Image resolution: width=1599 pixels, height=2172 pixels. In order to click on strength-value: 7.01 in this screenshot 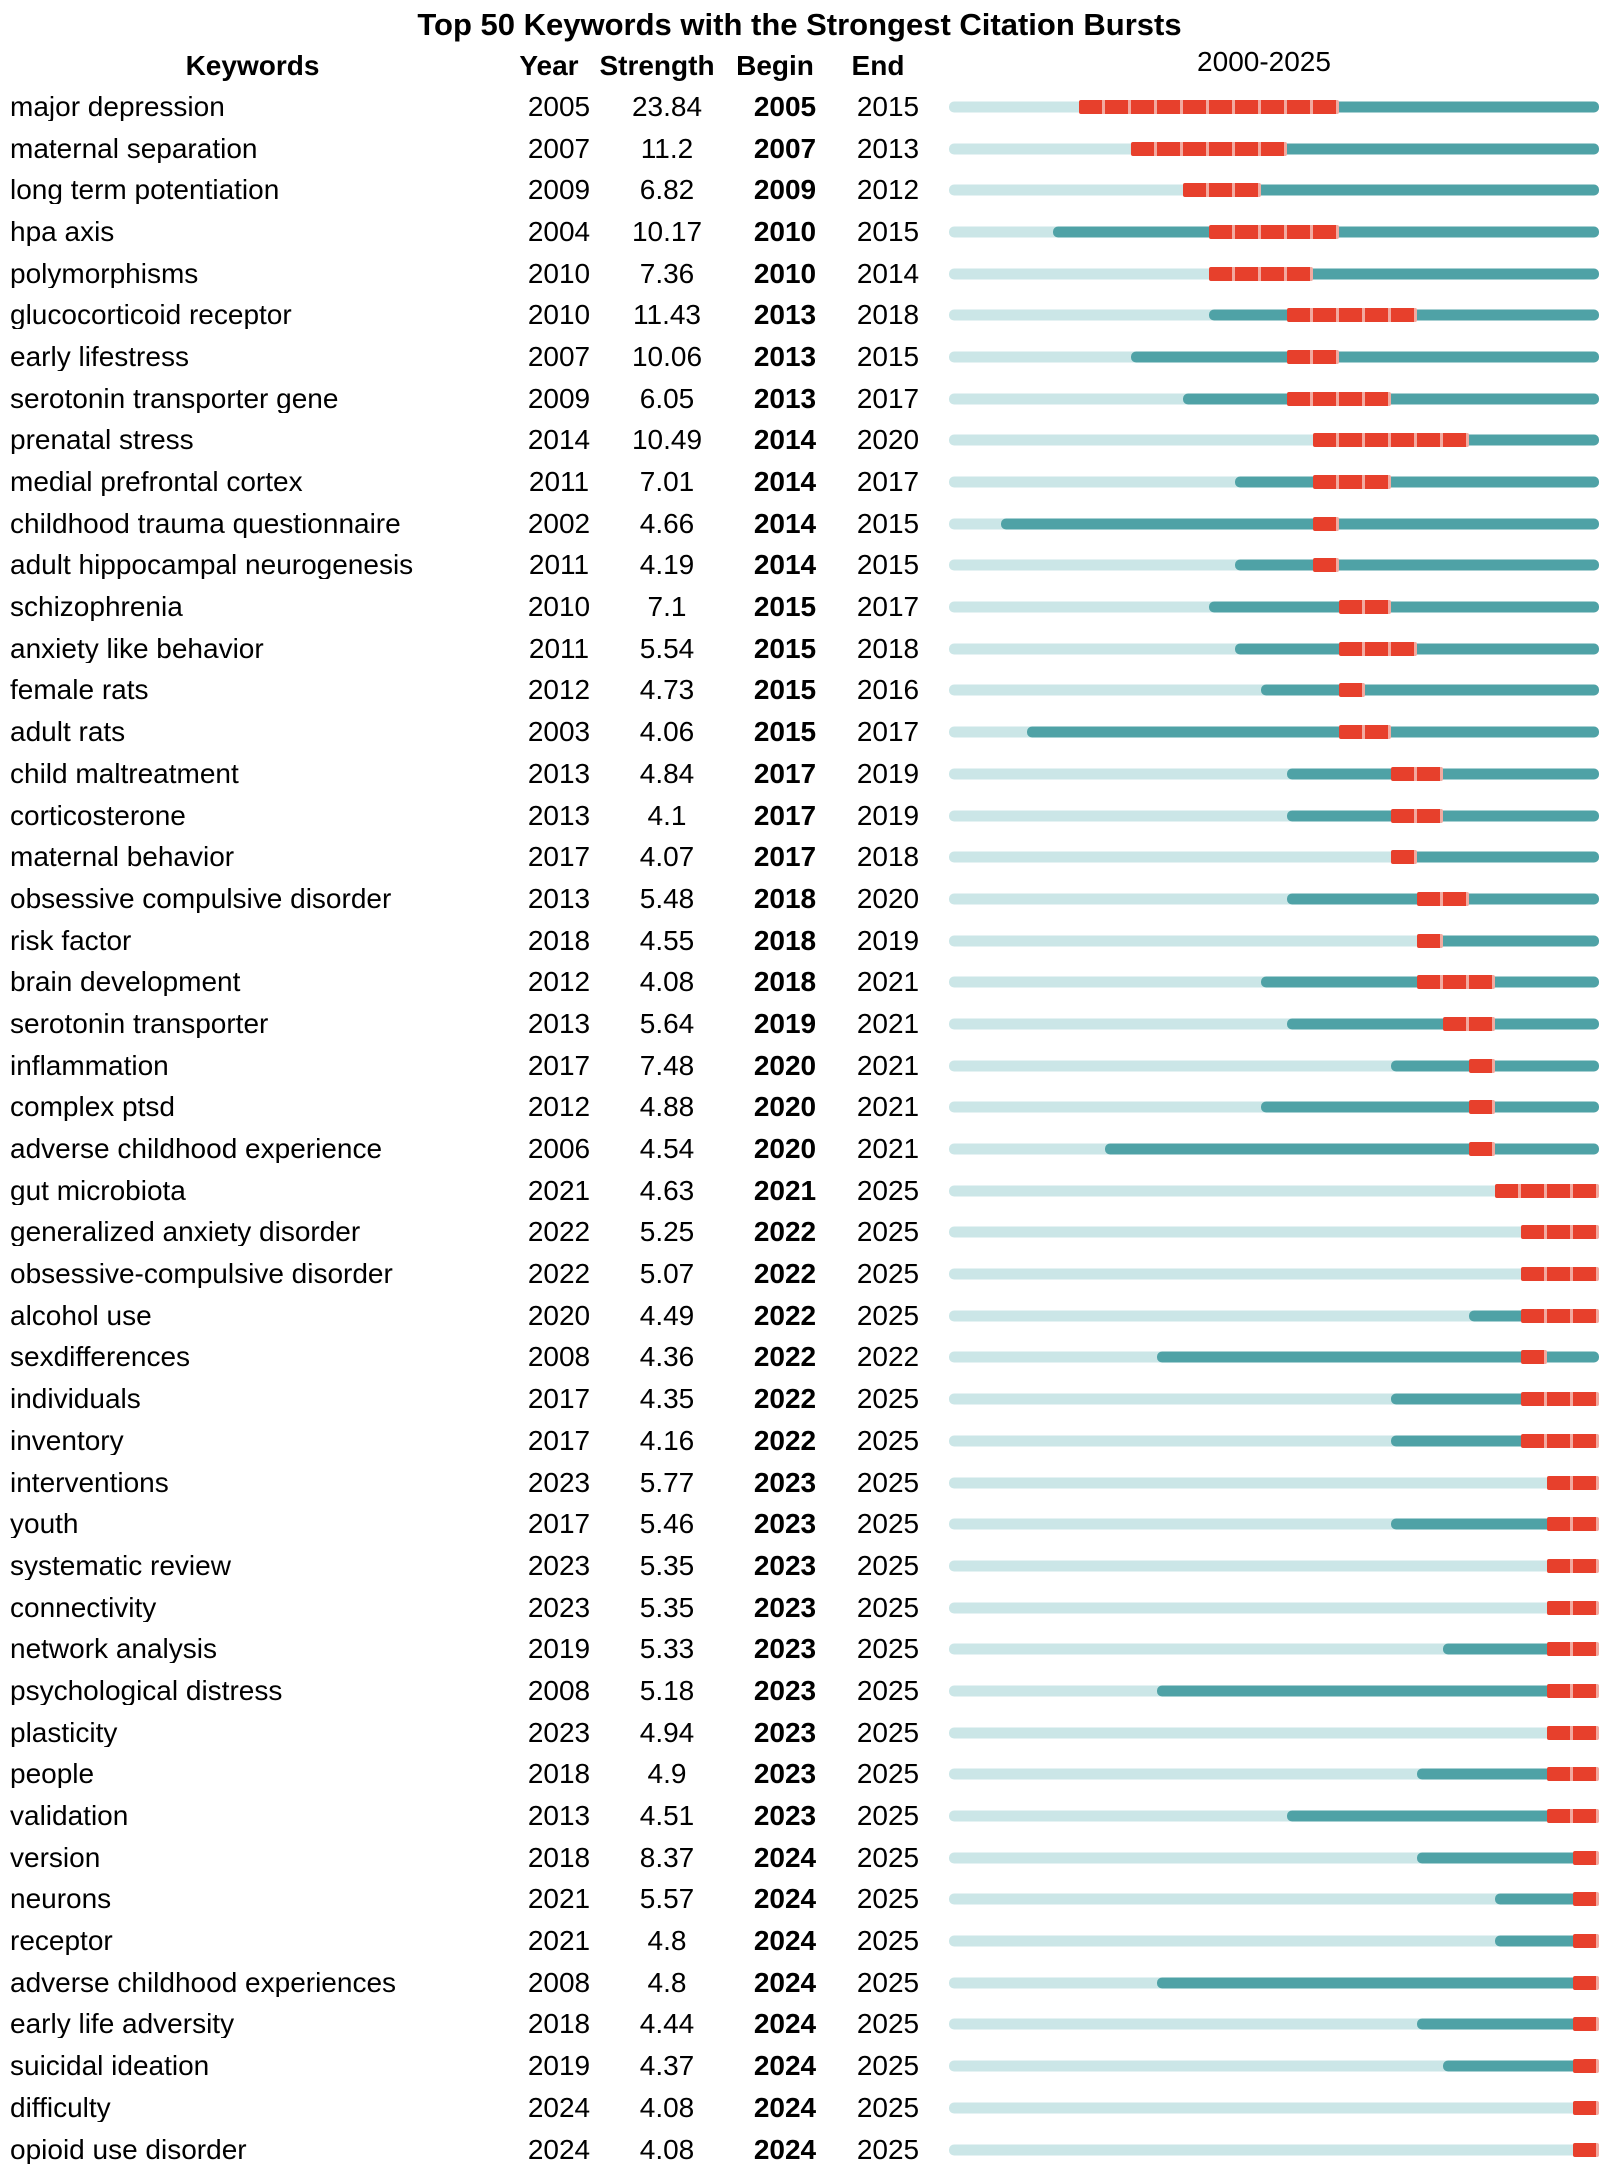, I will do `click(667, 482)`.